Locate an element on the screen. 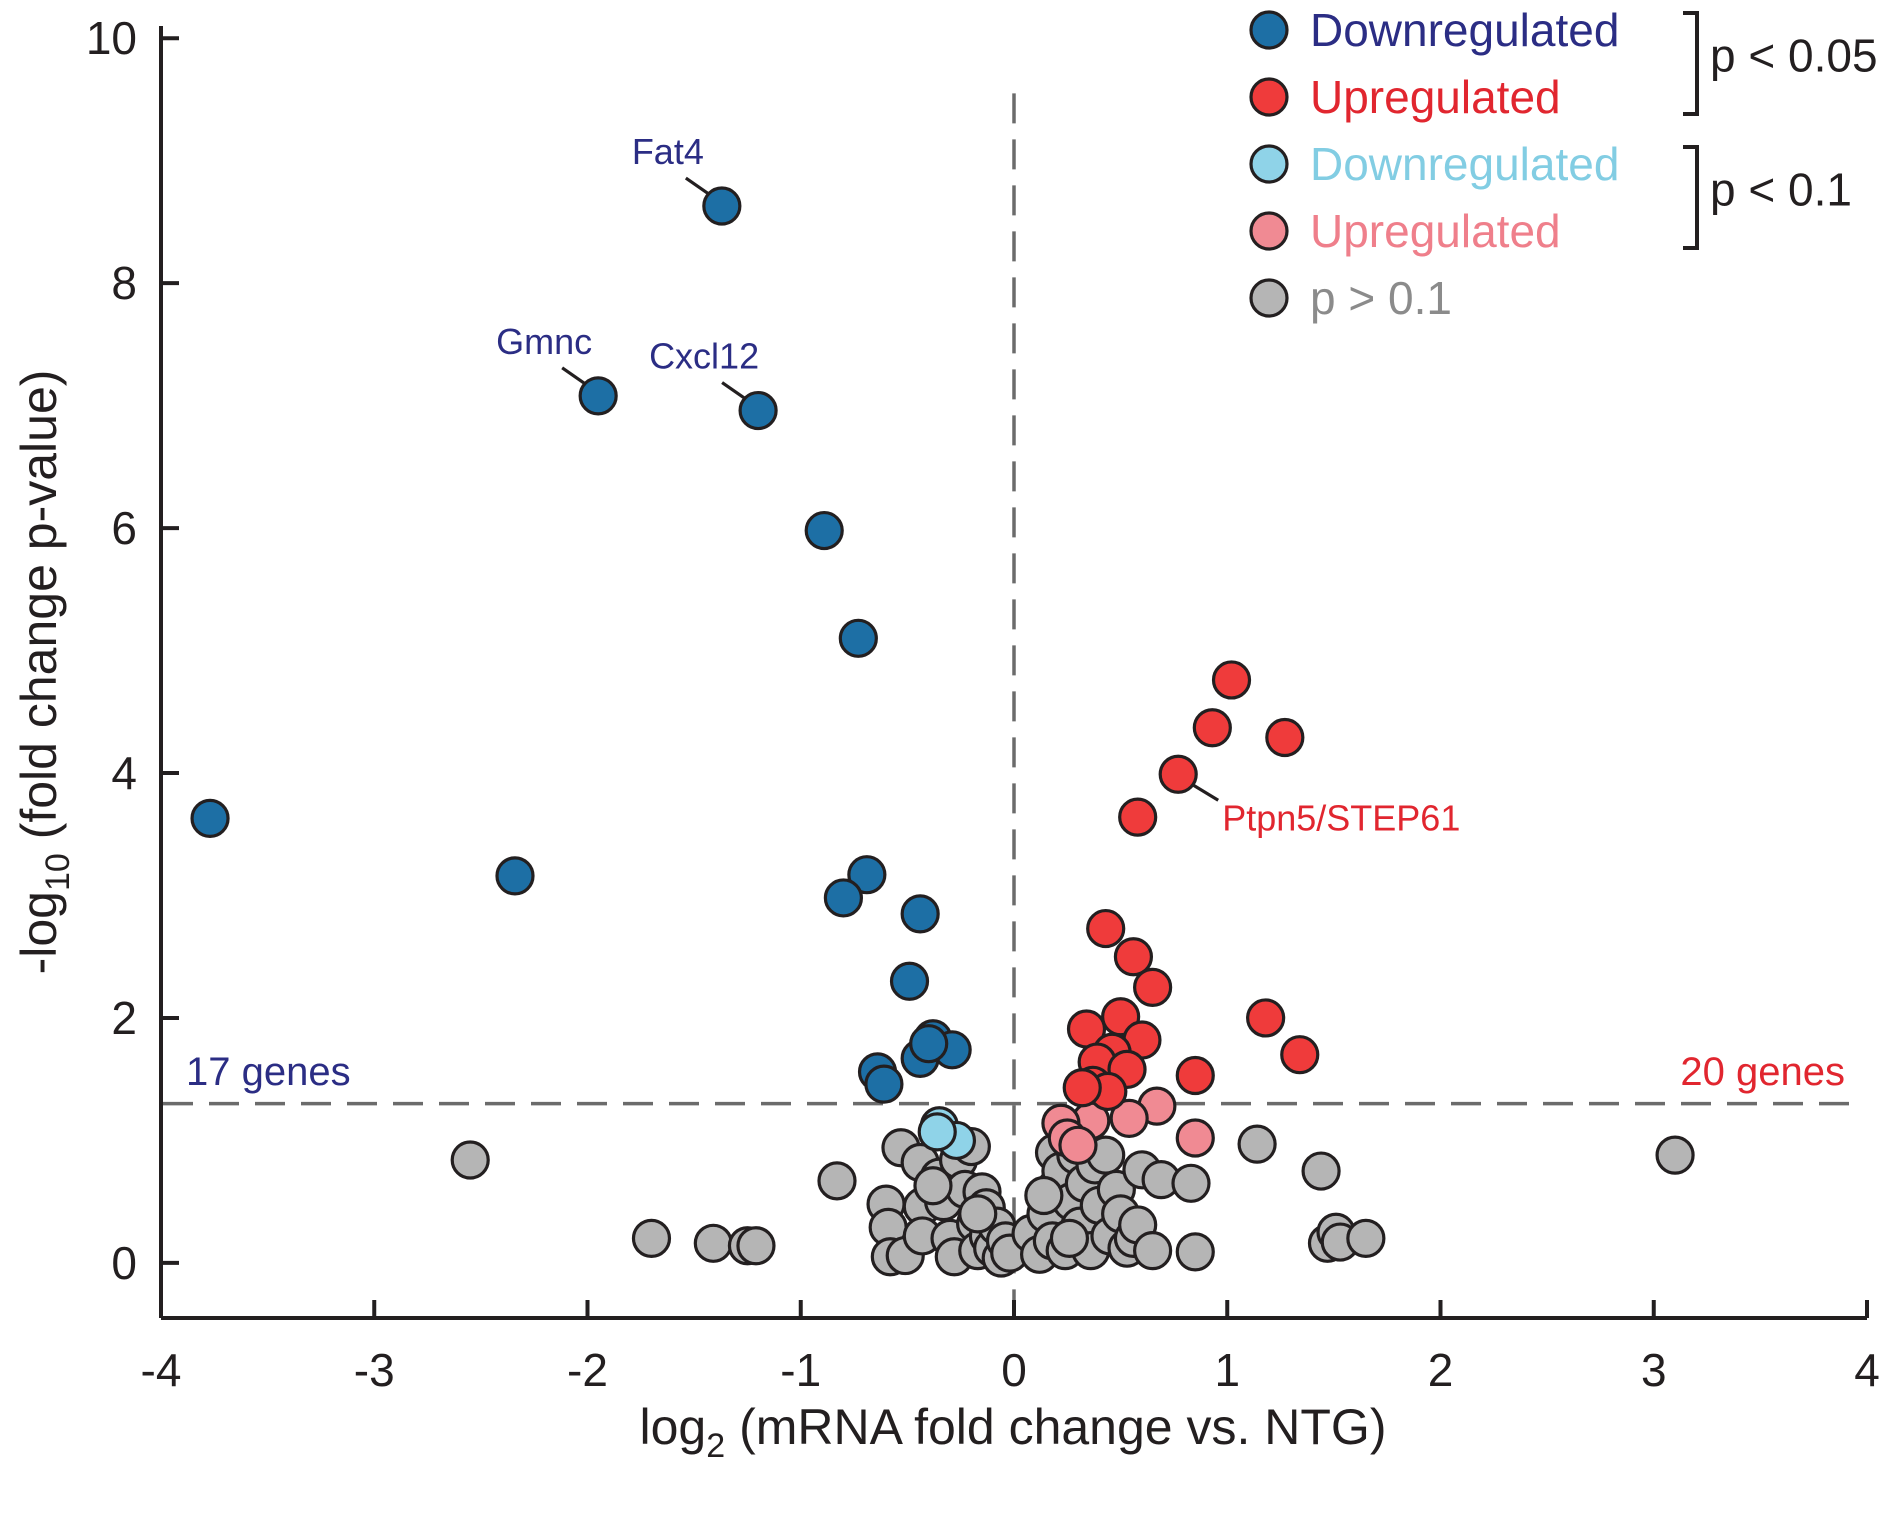 The width and height of the screenshot is (1883, 1515). down-gene-count: 17 genes is located at coordinates (268, 1072).